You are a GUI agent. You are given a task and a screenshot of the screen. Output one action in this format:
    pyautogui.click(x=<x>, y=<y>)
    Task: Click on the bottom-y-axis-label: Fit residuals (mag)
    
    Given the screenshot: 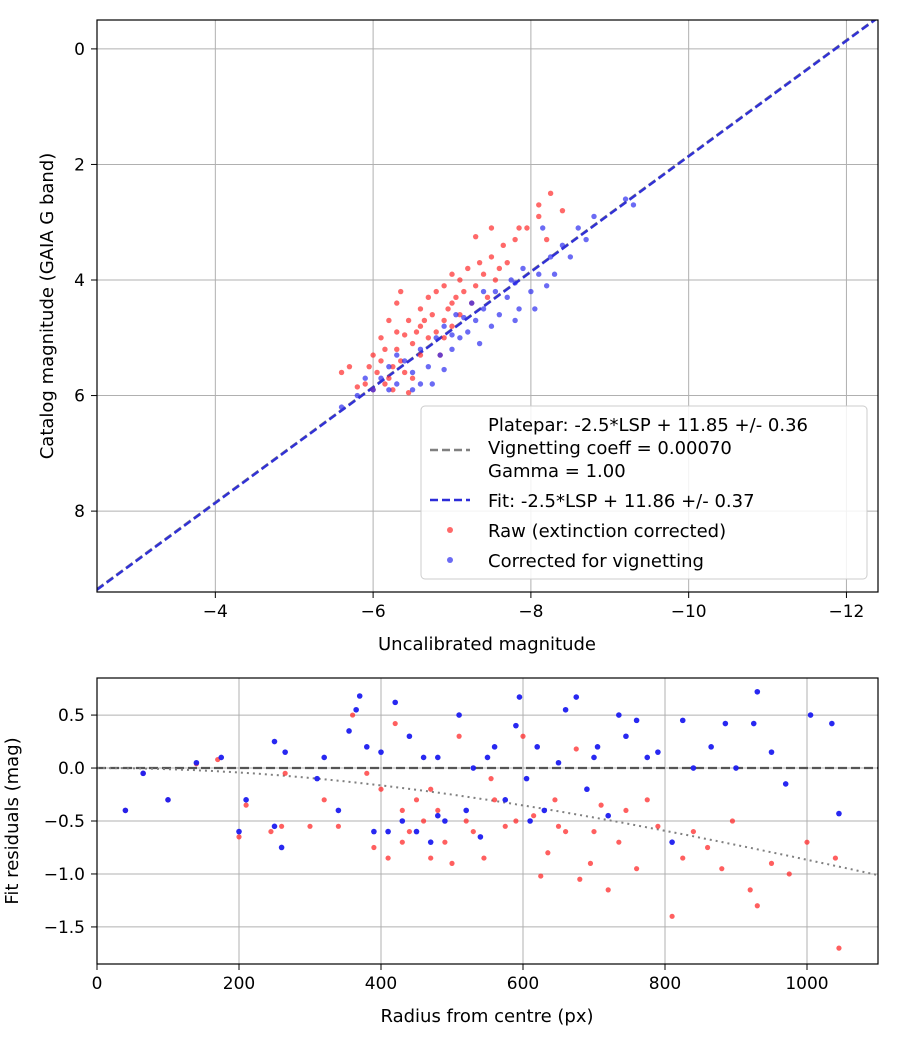 What is the action you would take?
    pyautogui.click(x=12, y=820)
    